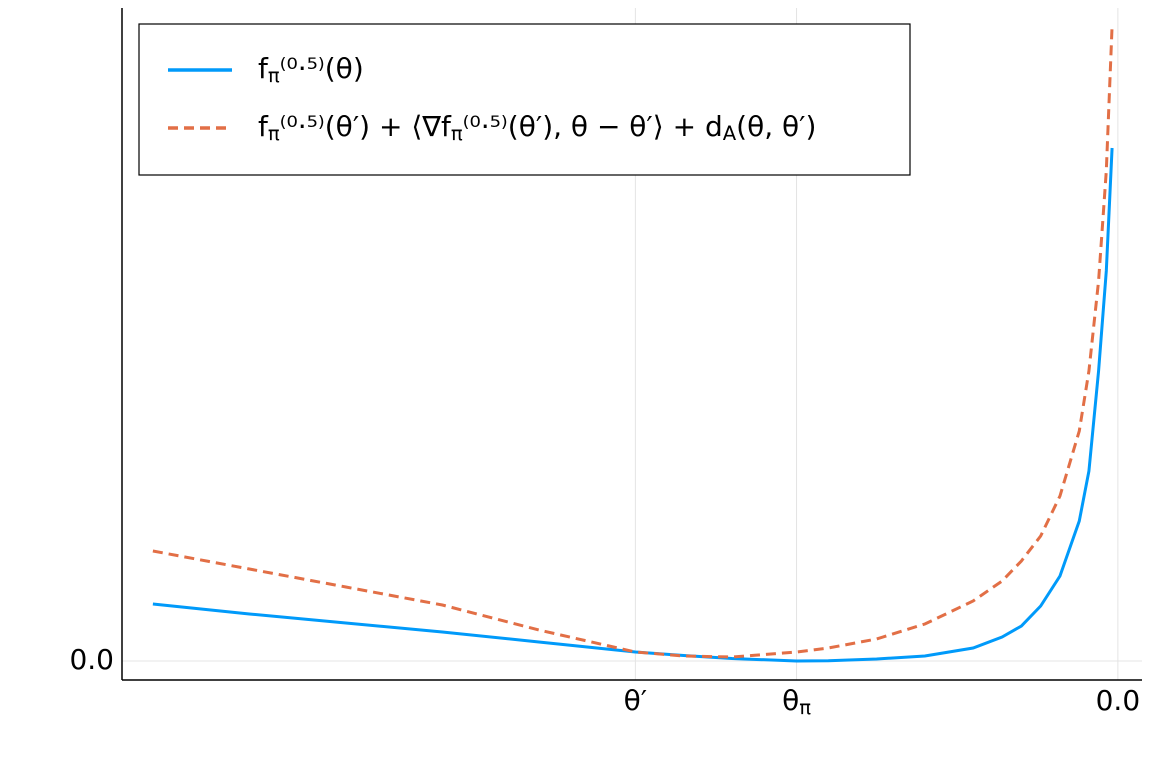  What do you see at coordinates (796, 701) in the screenshot?
I see `x-tick-label: θπ` at bounding box center [796, 701].